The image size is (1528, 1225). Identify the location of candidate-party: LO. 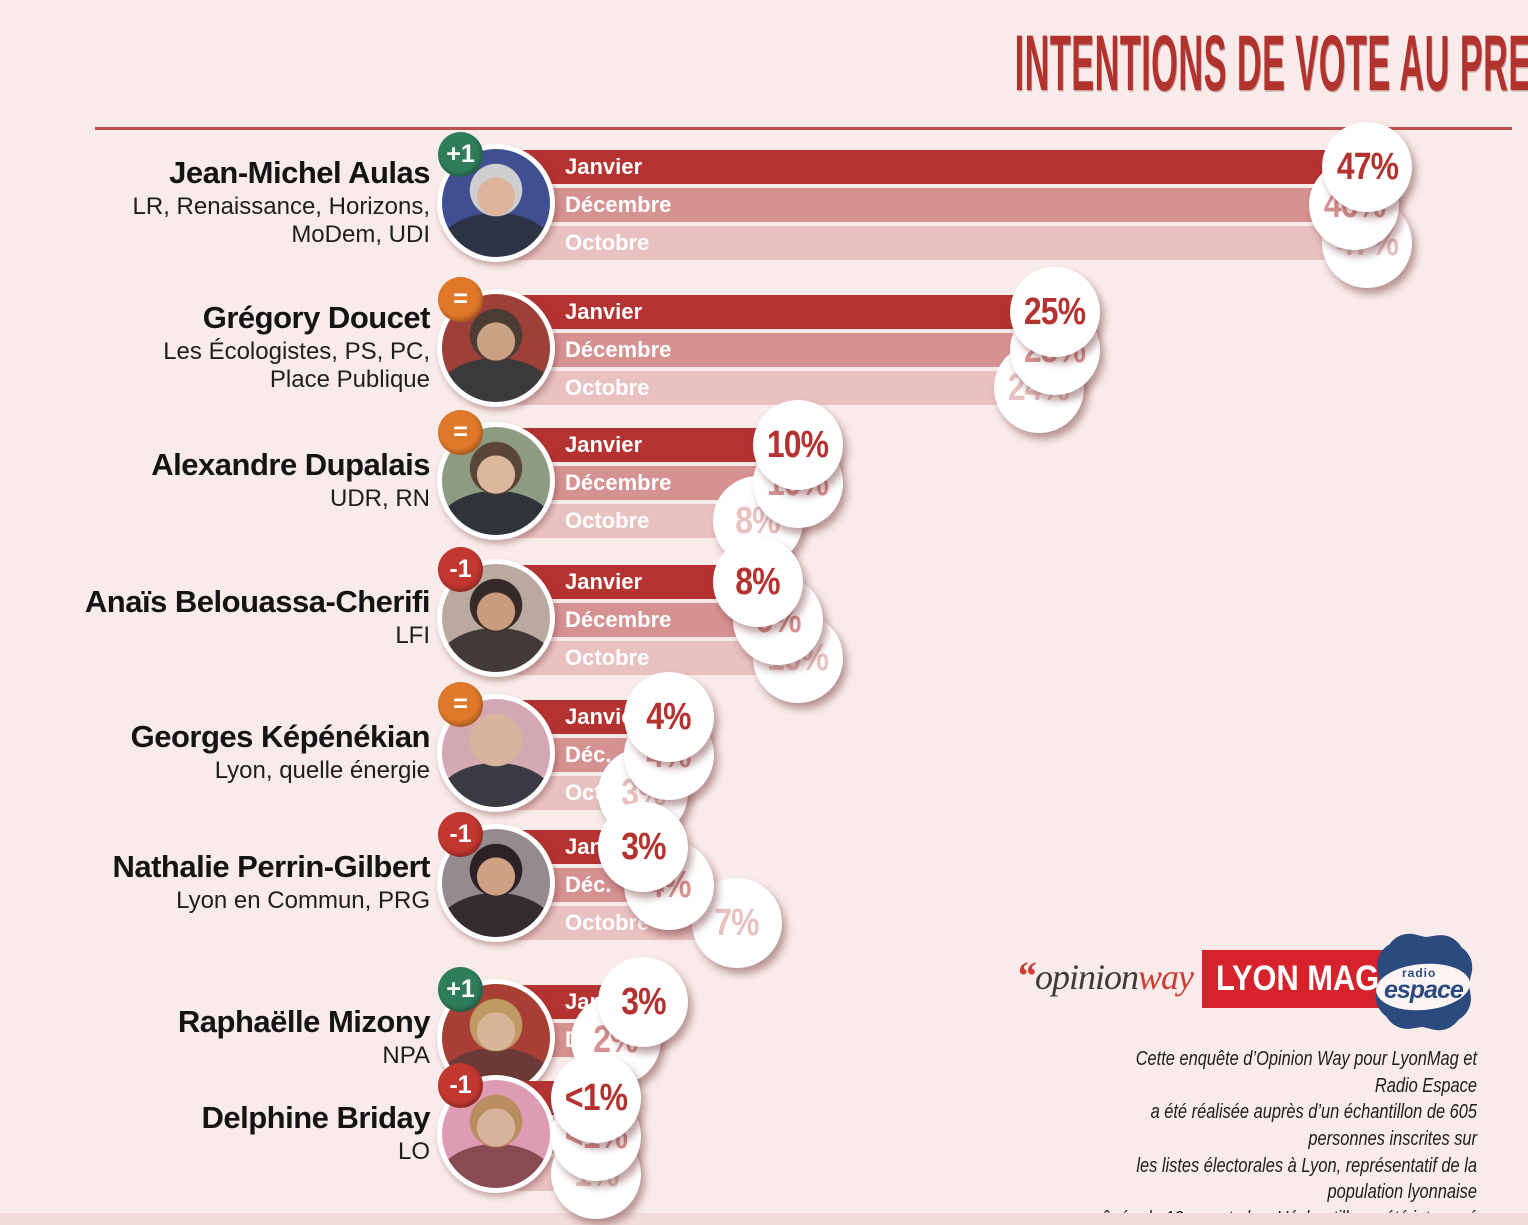
(413, 1152).